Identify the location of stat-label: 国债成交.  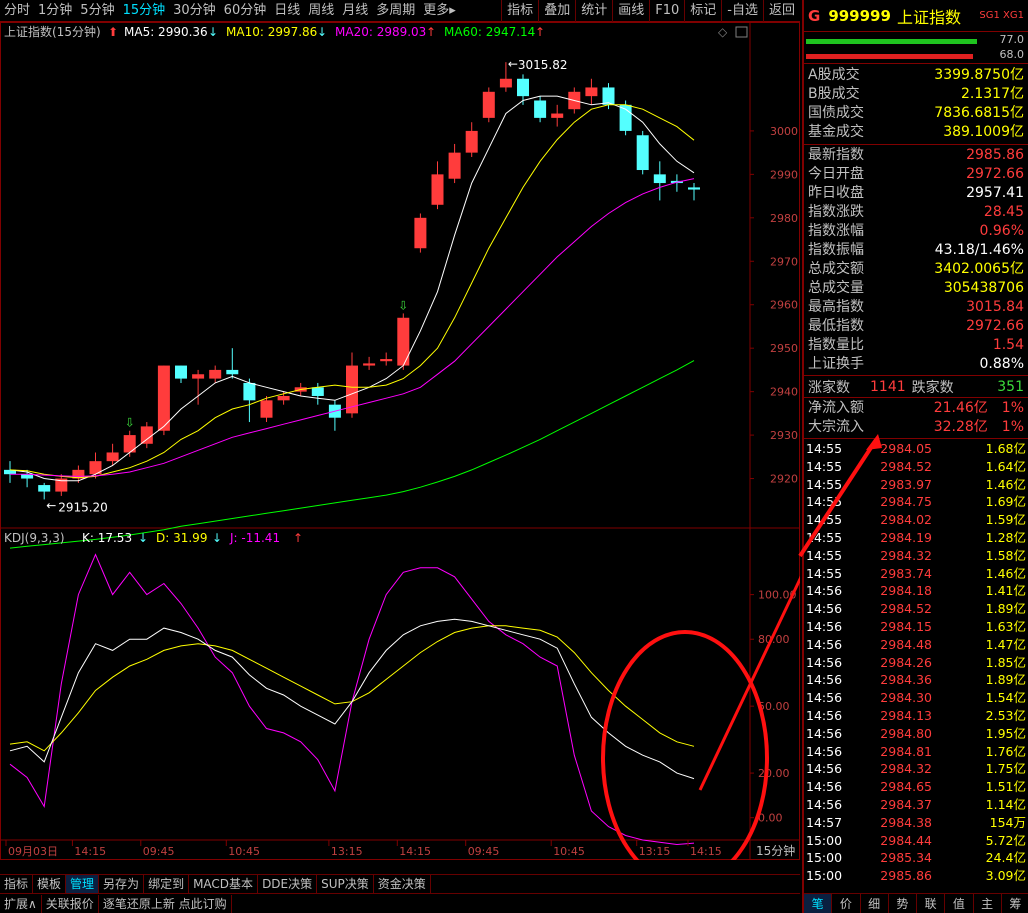
(836, 113).